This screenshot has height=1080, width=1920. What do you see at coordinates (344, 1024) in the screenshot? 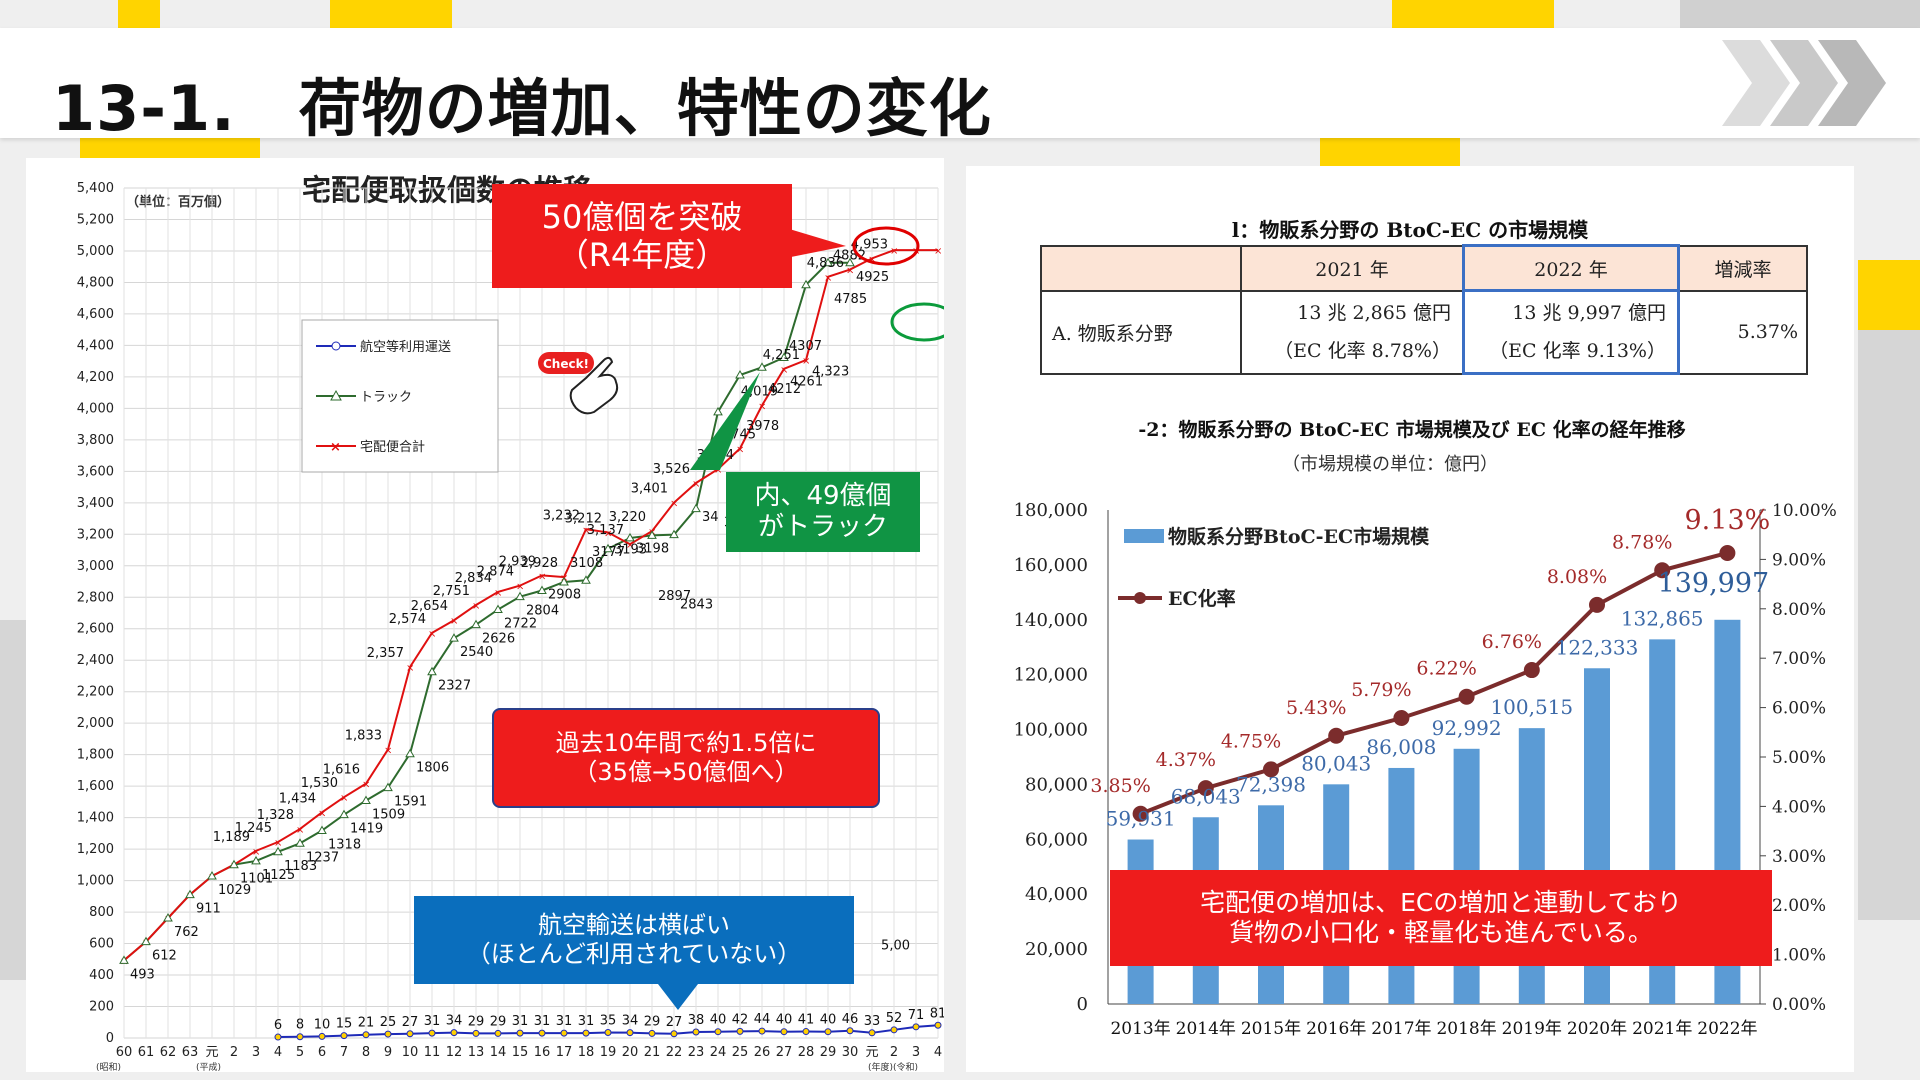
I see `air-value-label: 15` at bounding box center [344, 1024].